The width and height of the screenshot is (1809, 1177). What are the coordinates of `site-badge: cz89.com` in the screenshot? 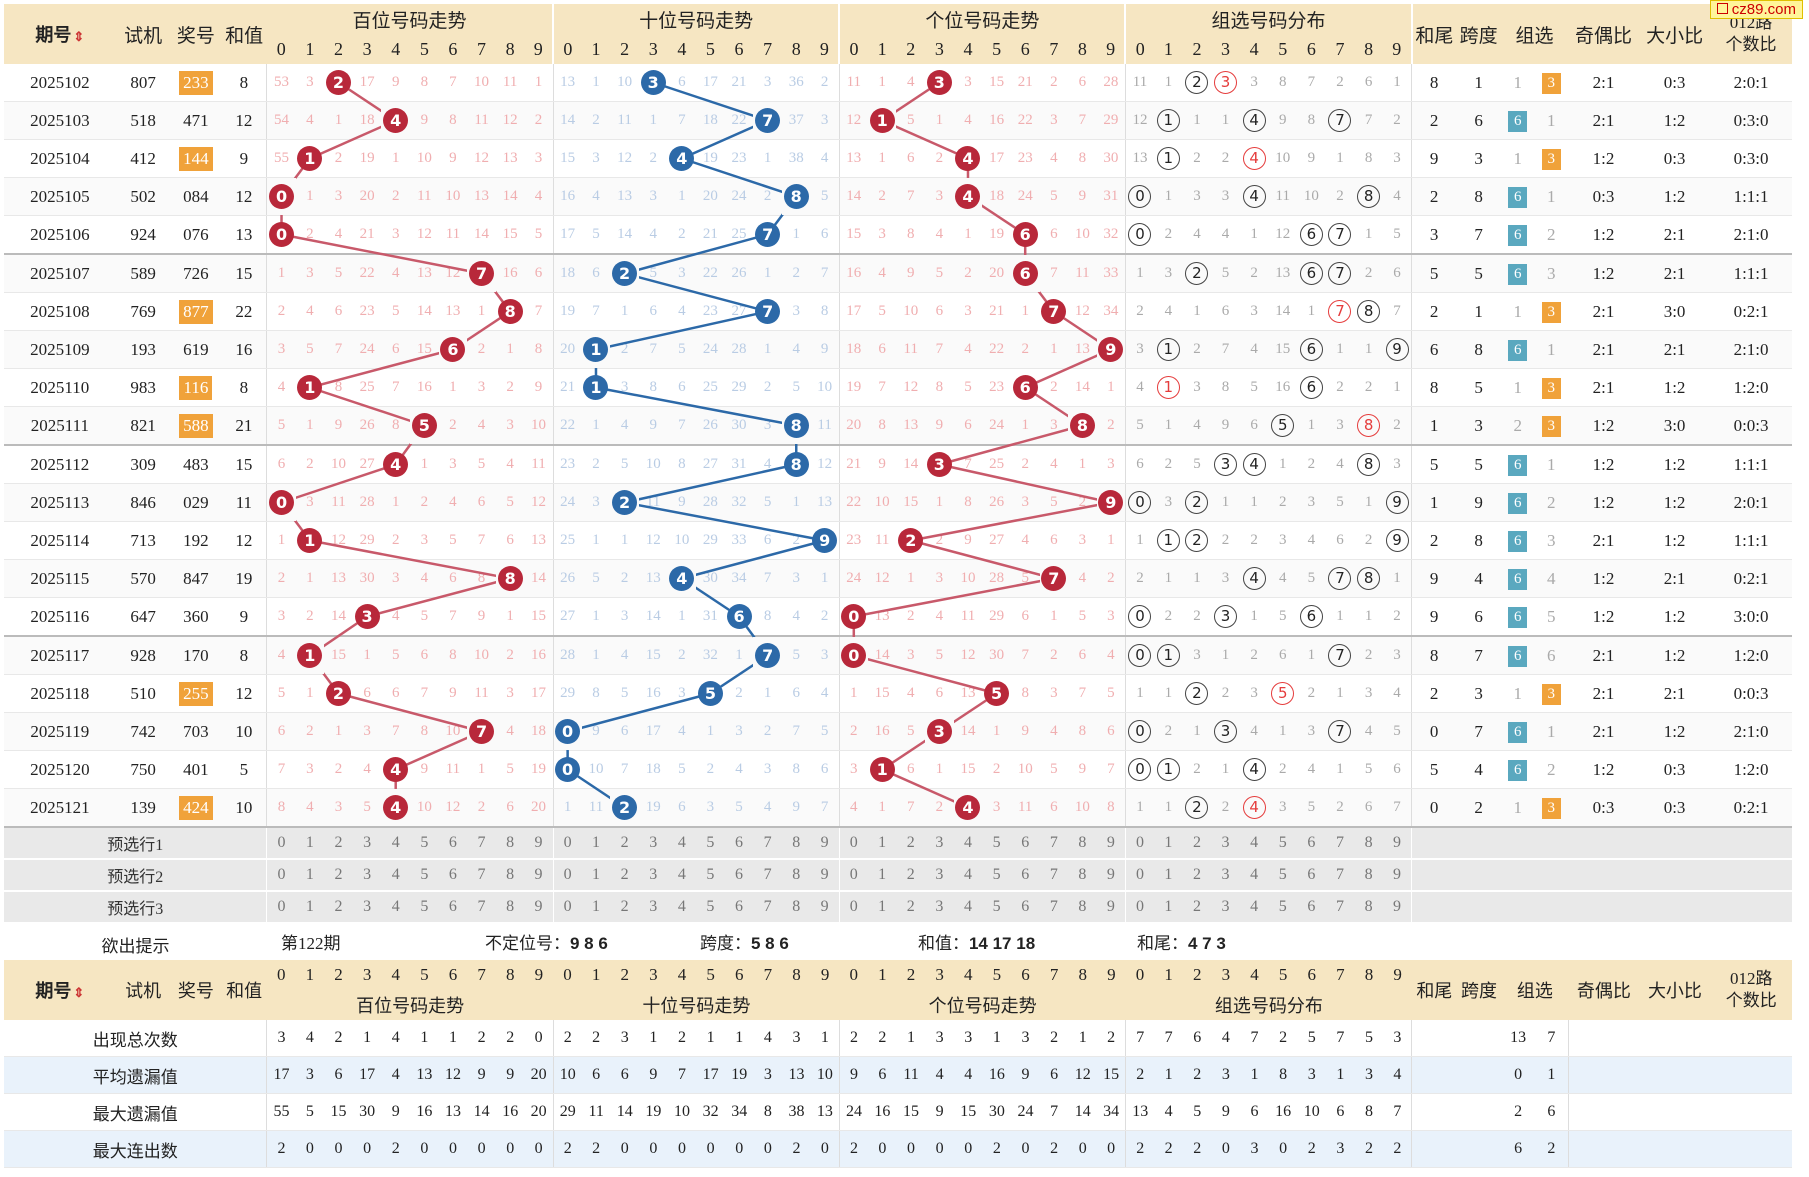 It's located at (1756, 9).